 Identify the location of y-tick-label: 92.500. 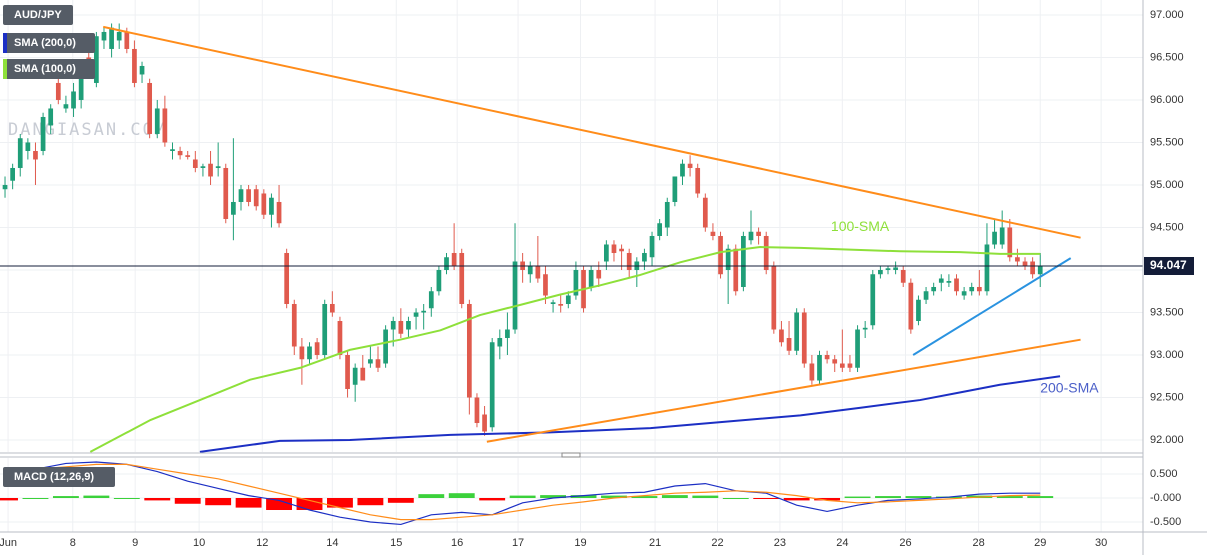
(1167, 397).